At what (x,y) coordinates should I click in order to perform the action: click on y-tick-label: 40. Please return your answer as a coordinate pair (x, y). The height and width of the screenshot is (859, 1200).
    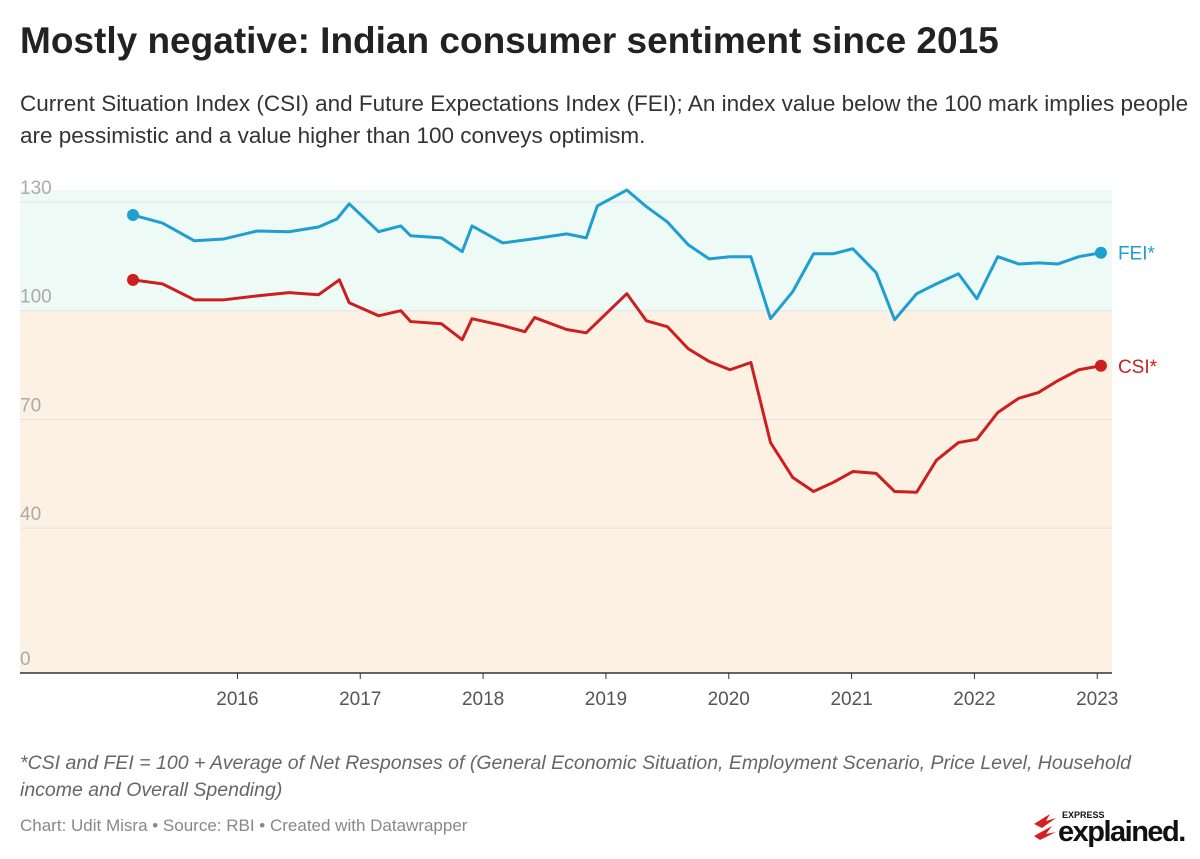
    Looking at the image, I should click on (30, 514).